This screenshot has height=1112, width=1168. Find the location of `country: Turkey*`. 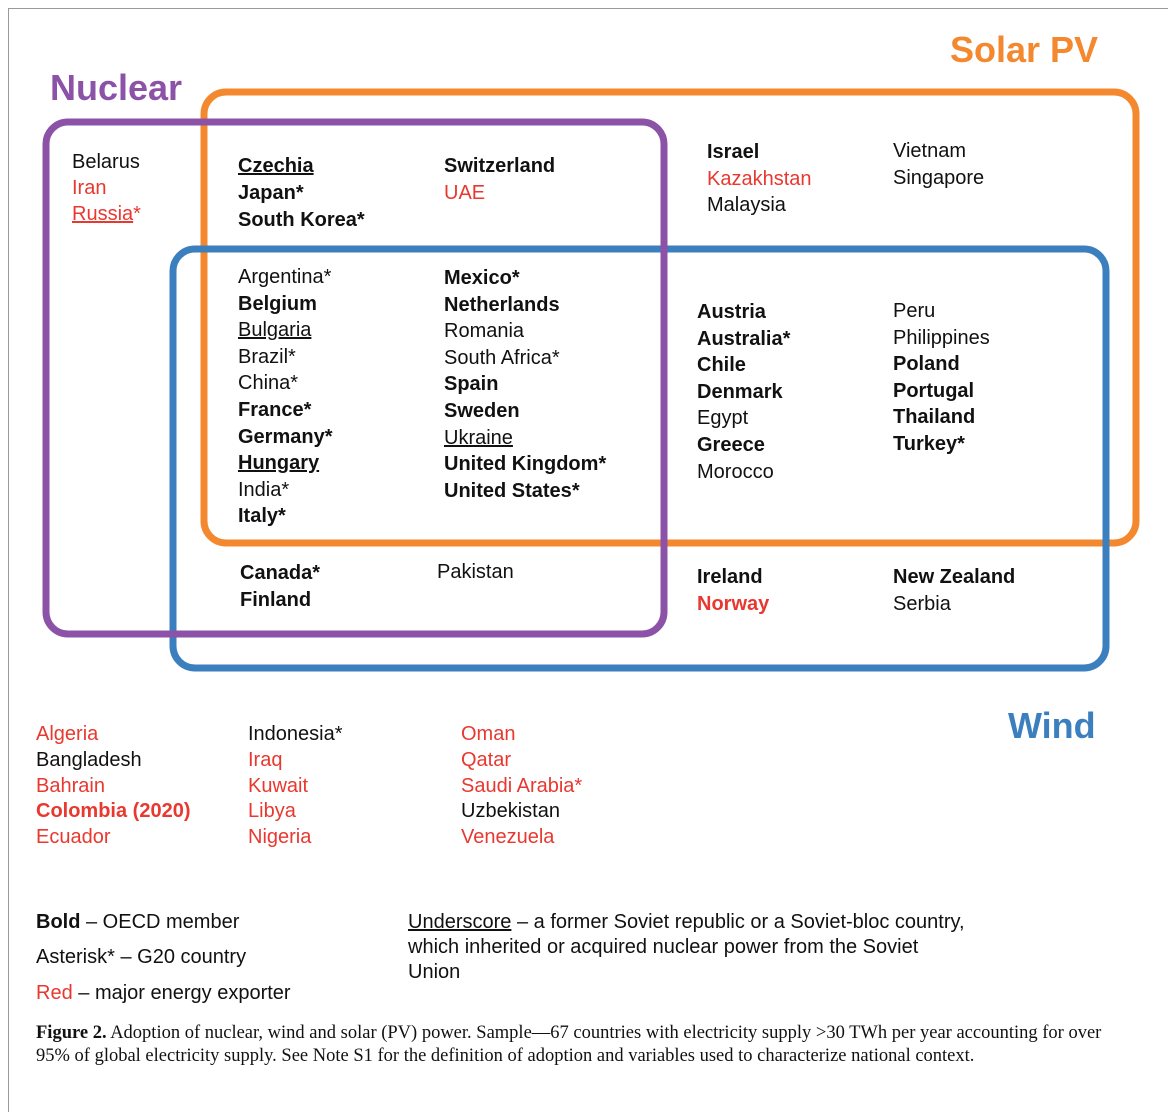

country: Turkey* is located at coordinates (929, 444).